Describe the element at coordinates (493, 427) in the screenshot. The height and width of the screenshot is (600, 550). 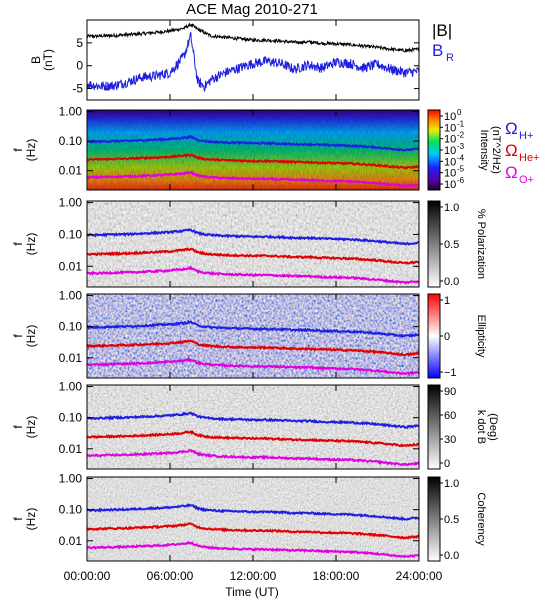
I see `colorbar-unit: (Deg)` at that location.